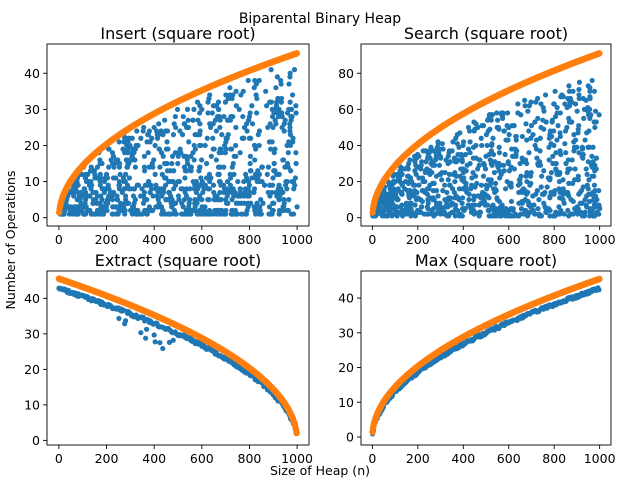 Image resolution: width=640 pixels, height=480 pixels. Describe the element at coordinates (485, 361) in the screenshot. I see `scatter-series` at that location.